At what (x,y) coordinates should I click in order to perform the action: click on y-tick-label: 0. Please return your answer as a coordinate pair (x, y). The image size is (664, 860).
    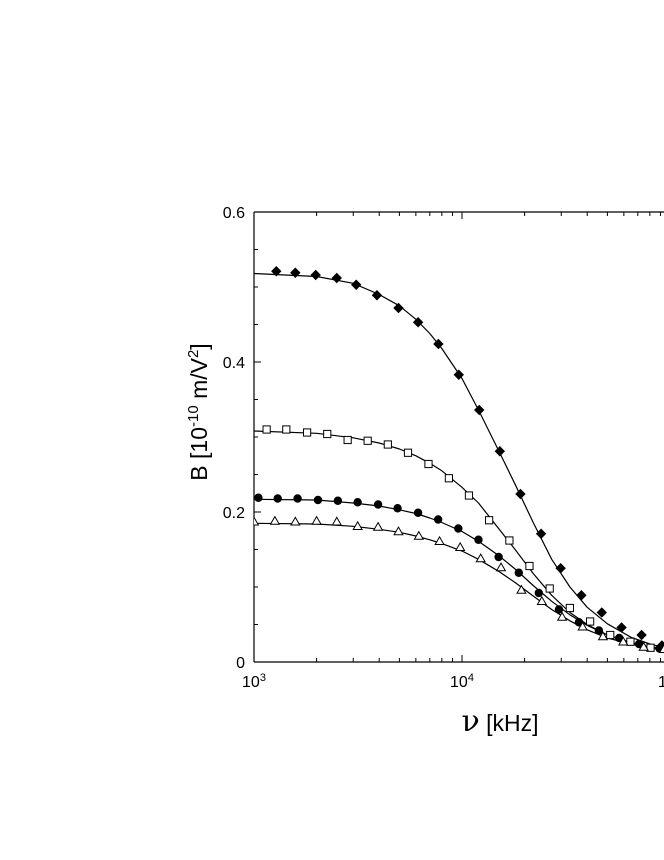
    Looking at the image, I should click on (240, 663).